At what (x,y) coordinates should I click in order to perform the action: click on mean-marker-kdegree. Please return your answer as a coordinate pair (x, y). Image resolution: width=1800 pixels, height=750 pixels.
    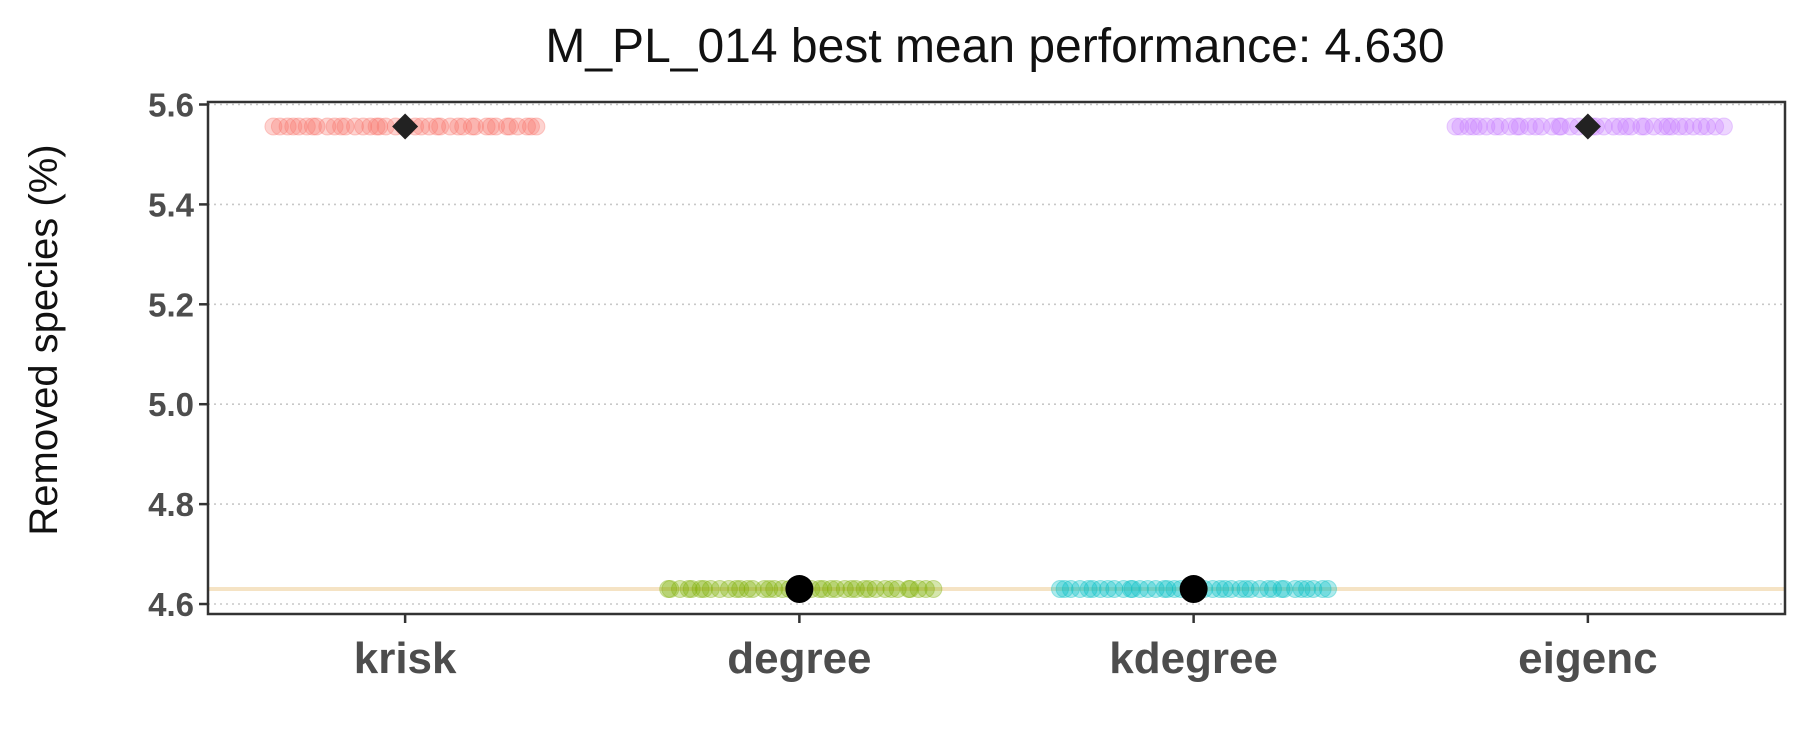
    Looking at the image, I should click on (1193, 589).